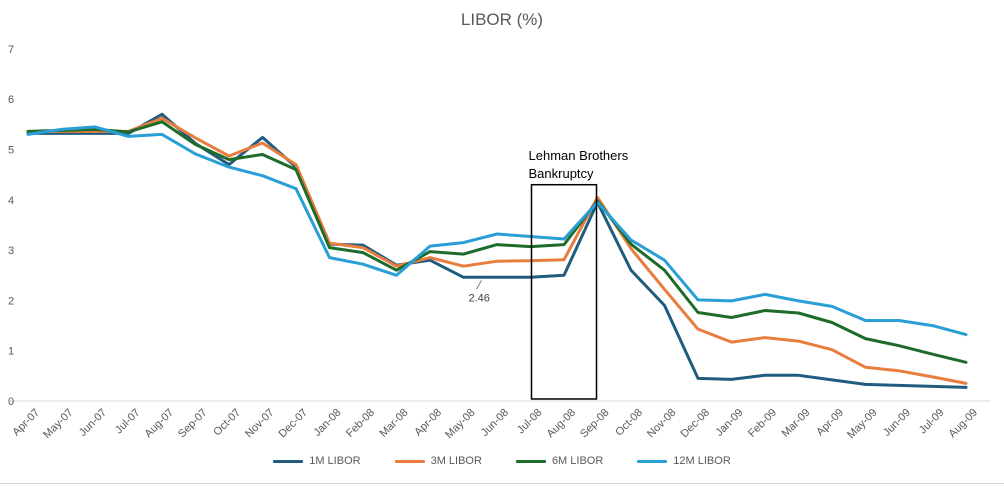 This screenshot has width=1004, height=487. I want to click on legend: 1M LIBOR 3M LIBOR 6M LIBOR 12M LIBOR, so click(502, 461).